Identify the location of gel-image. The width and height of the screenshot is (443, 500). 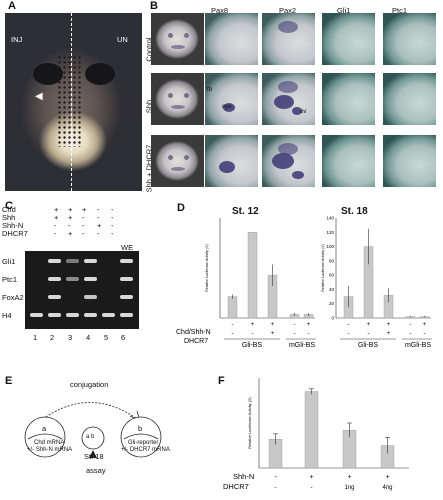
(82, 290).